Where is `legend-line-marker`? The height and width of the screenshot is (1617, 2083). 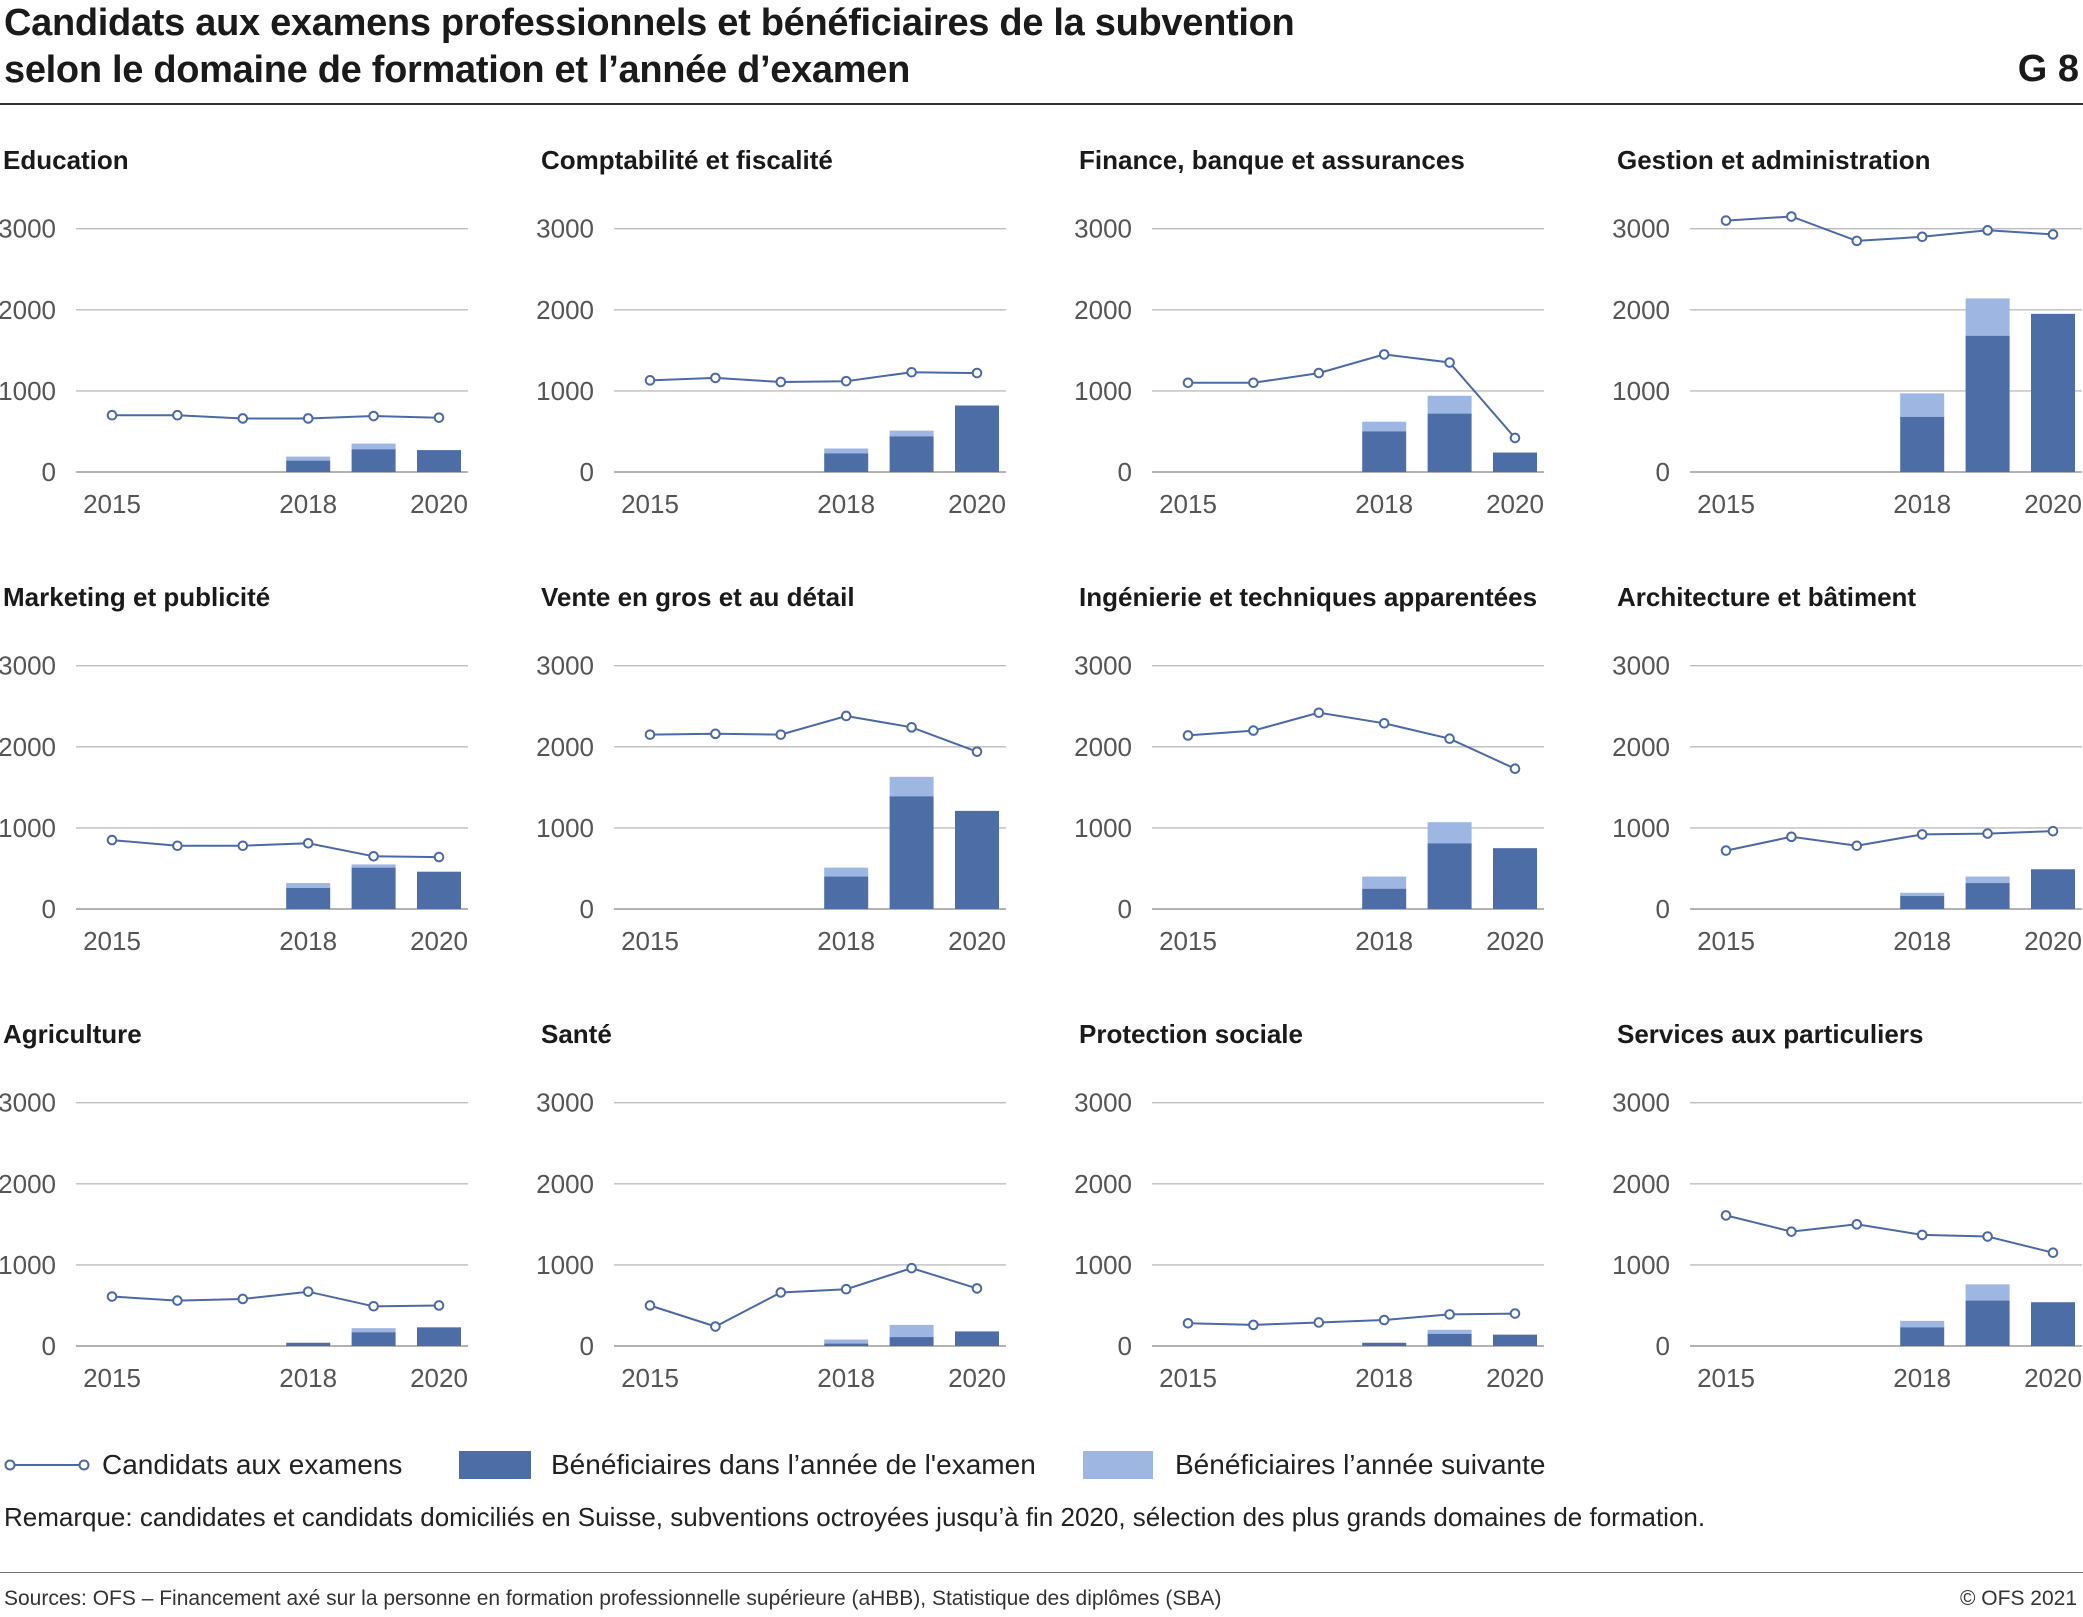 legend-line-marker is located at coordinates (47, 1465).